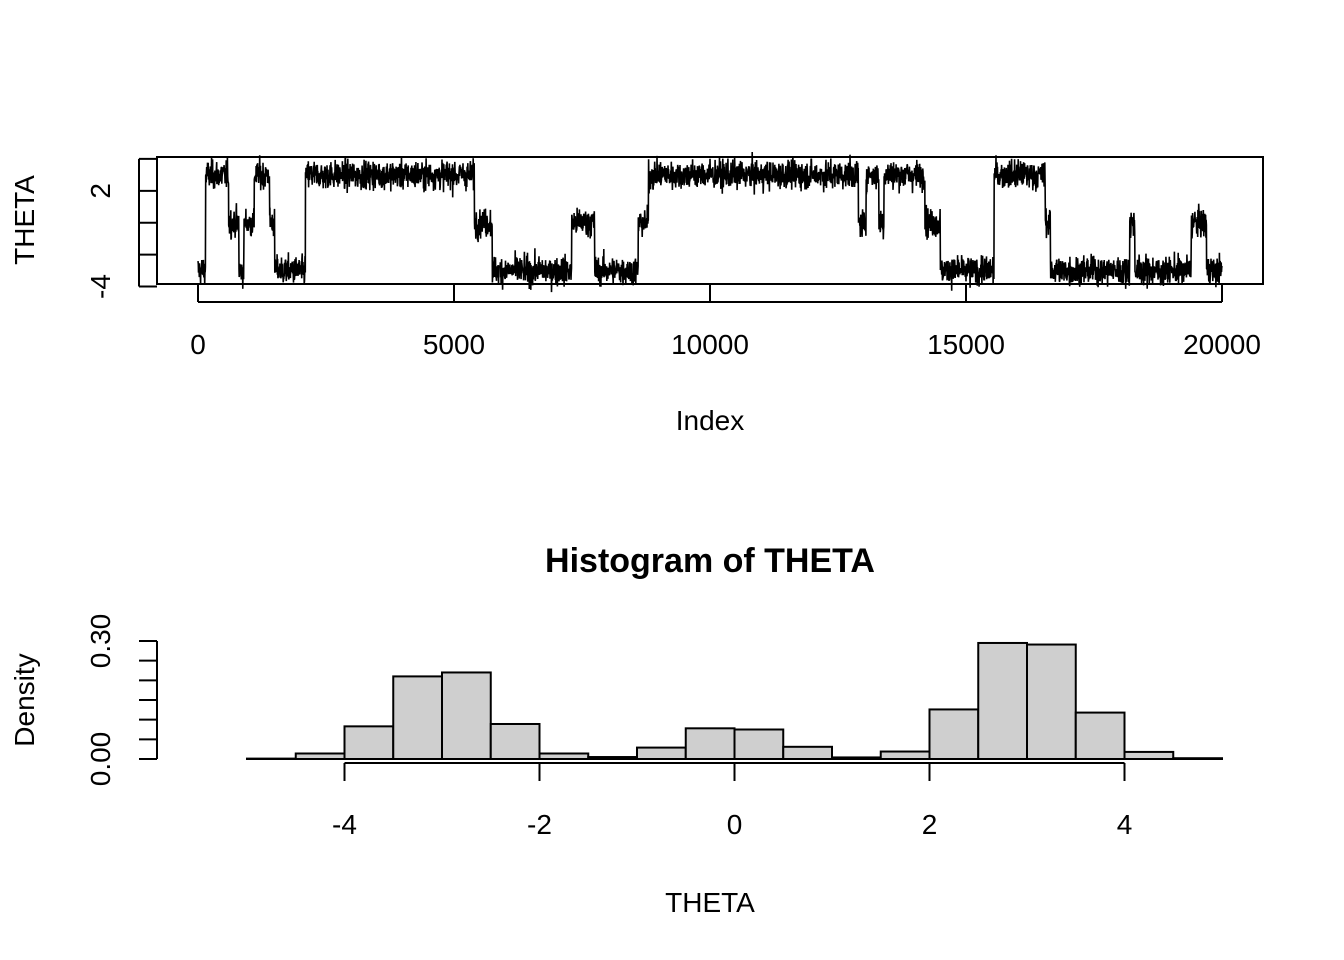 The height and width of the screenshot is (960, 1344). What do you see at coordinates (710, 344) in the screenshot?
I see `trace-x-tick-label: 10000` at bounding box center [710, 344].